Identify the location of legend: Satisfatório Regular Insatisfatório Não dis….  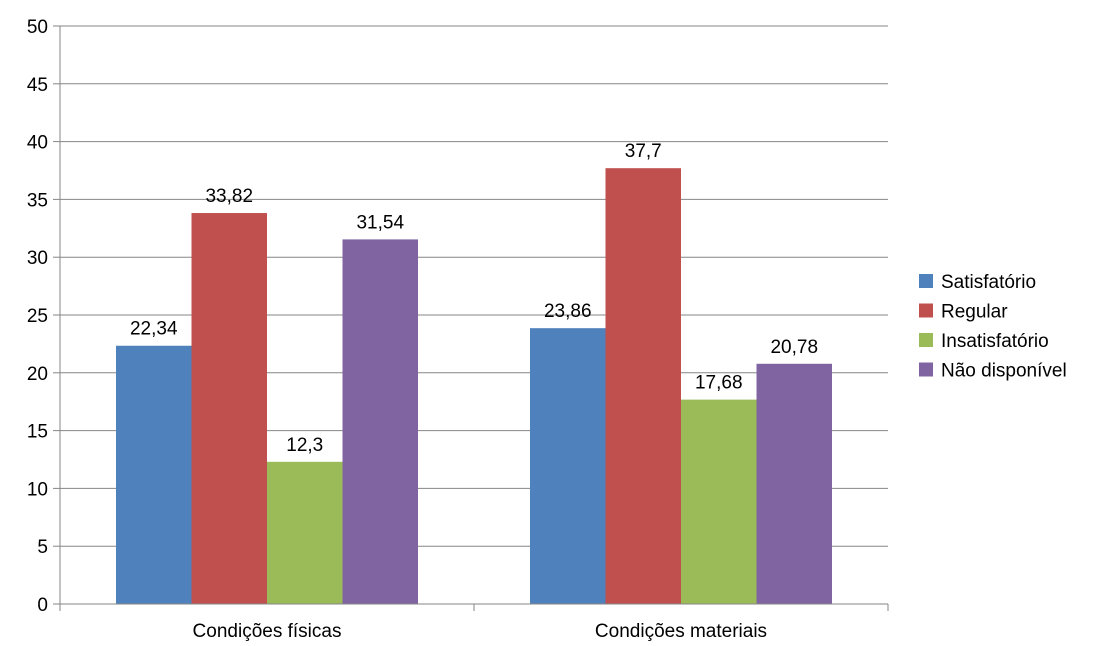
(993, 327).